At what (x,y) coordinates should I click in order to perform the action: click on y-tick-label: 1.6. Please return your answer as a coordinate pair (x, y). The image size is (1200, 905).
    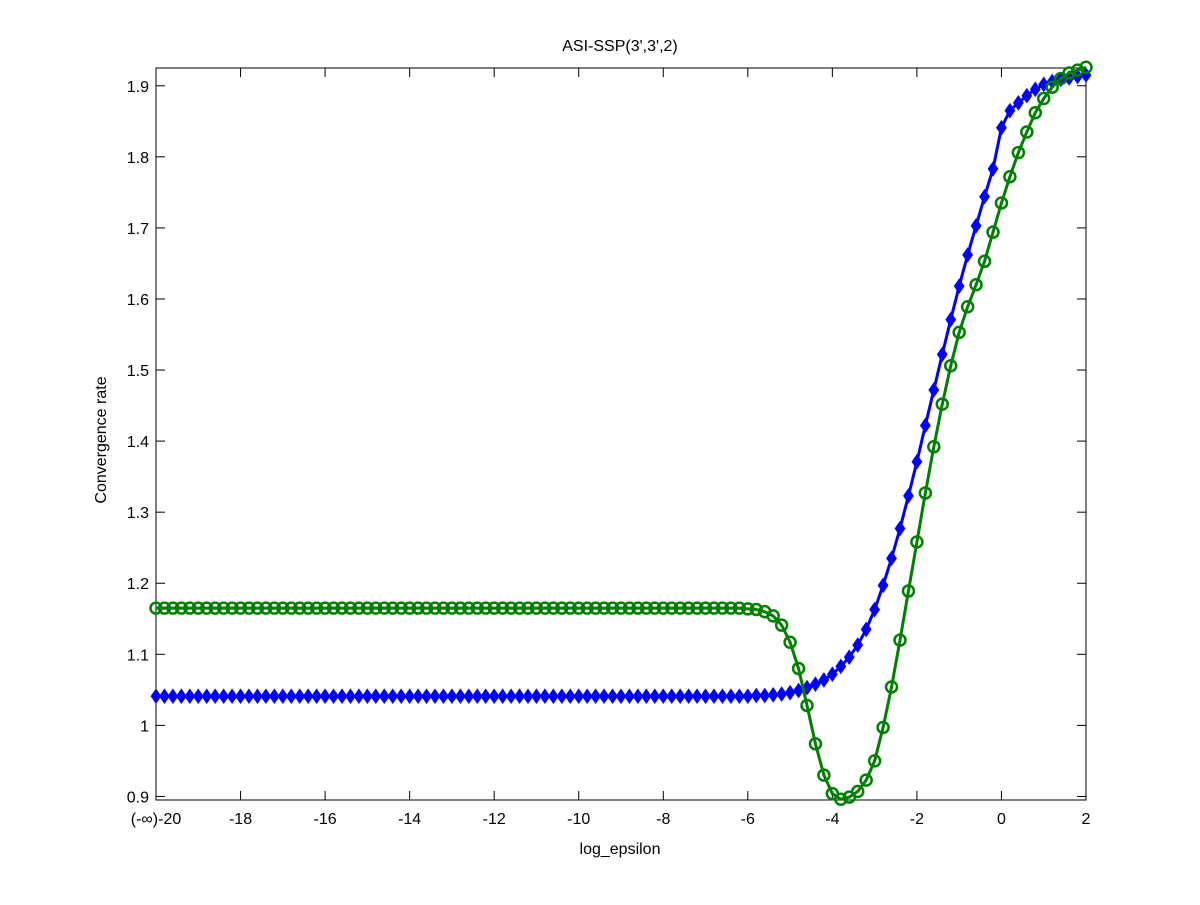
    Looking at the image, I should click on (138, 300).